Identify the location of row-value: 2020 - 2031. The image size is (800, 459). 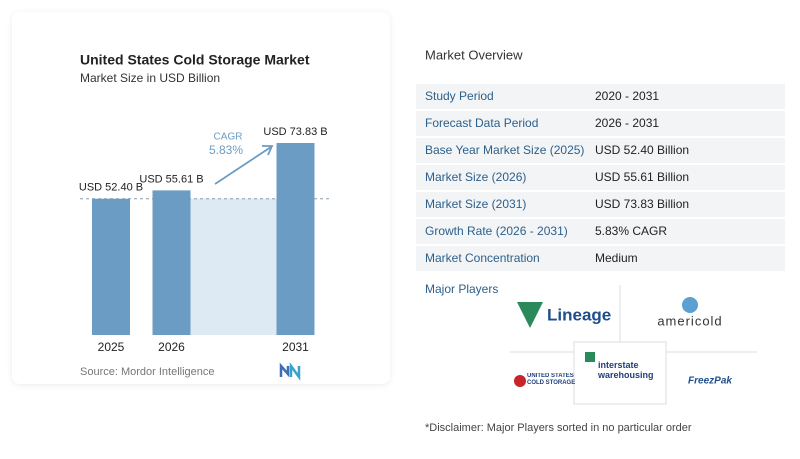
(627, 96).